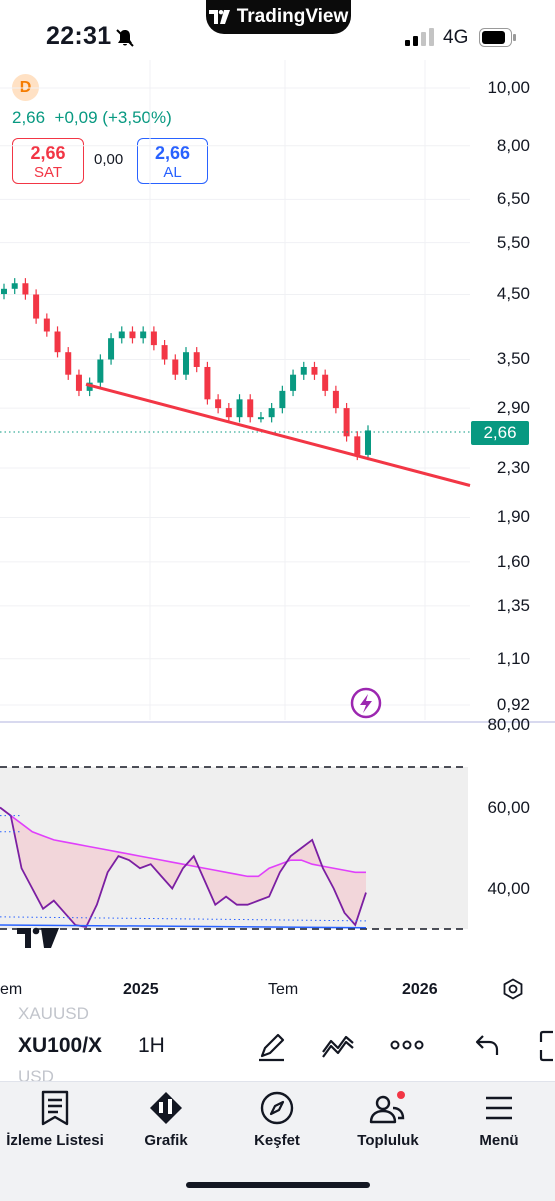 This screenshot has width=555, height=1201. What do you see at coordinates (109, 159) in the screenshot?
I see `spread-value: 0,00` at bounding box center [109, 159].